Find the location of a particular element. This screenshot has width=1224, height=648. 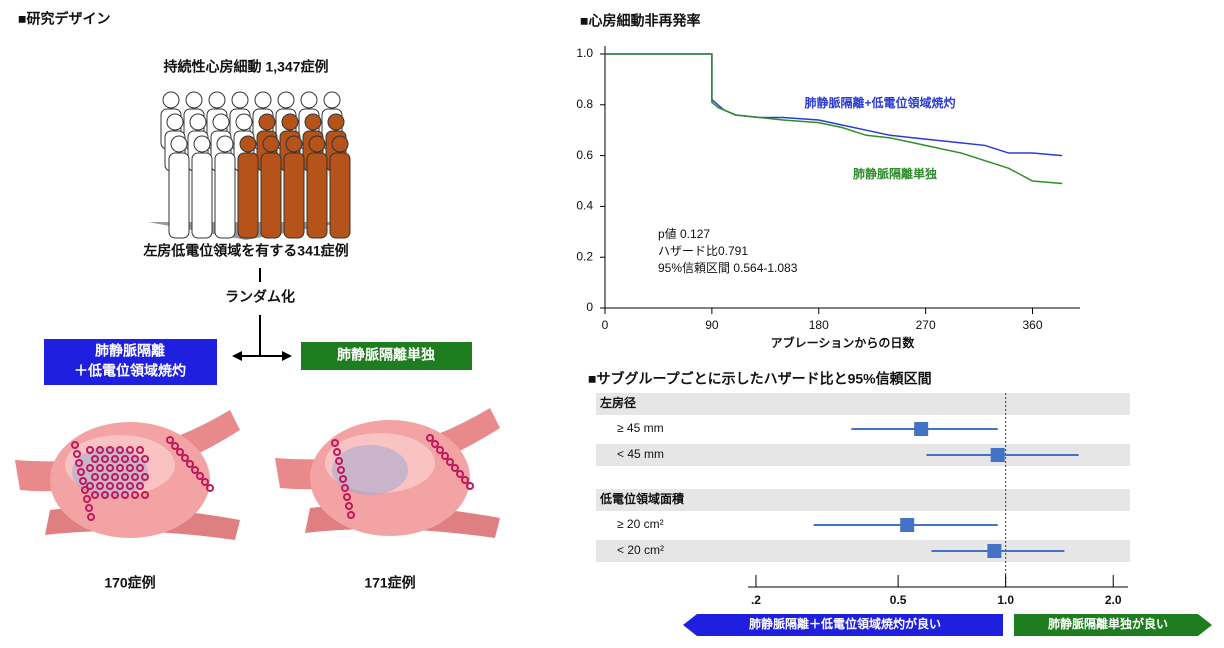

arm-b-n: 171症例 is located at coordinates (389, 583).